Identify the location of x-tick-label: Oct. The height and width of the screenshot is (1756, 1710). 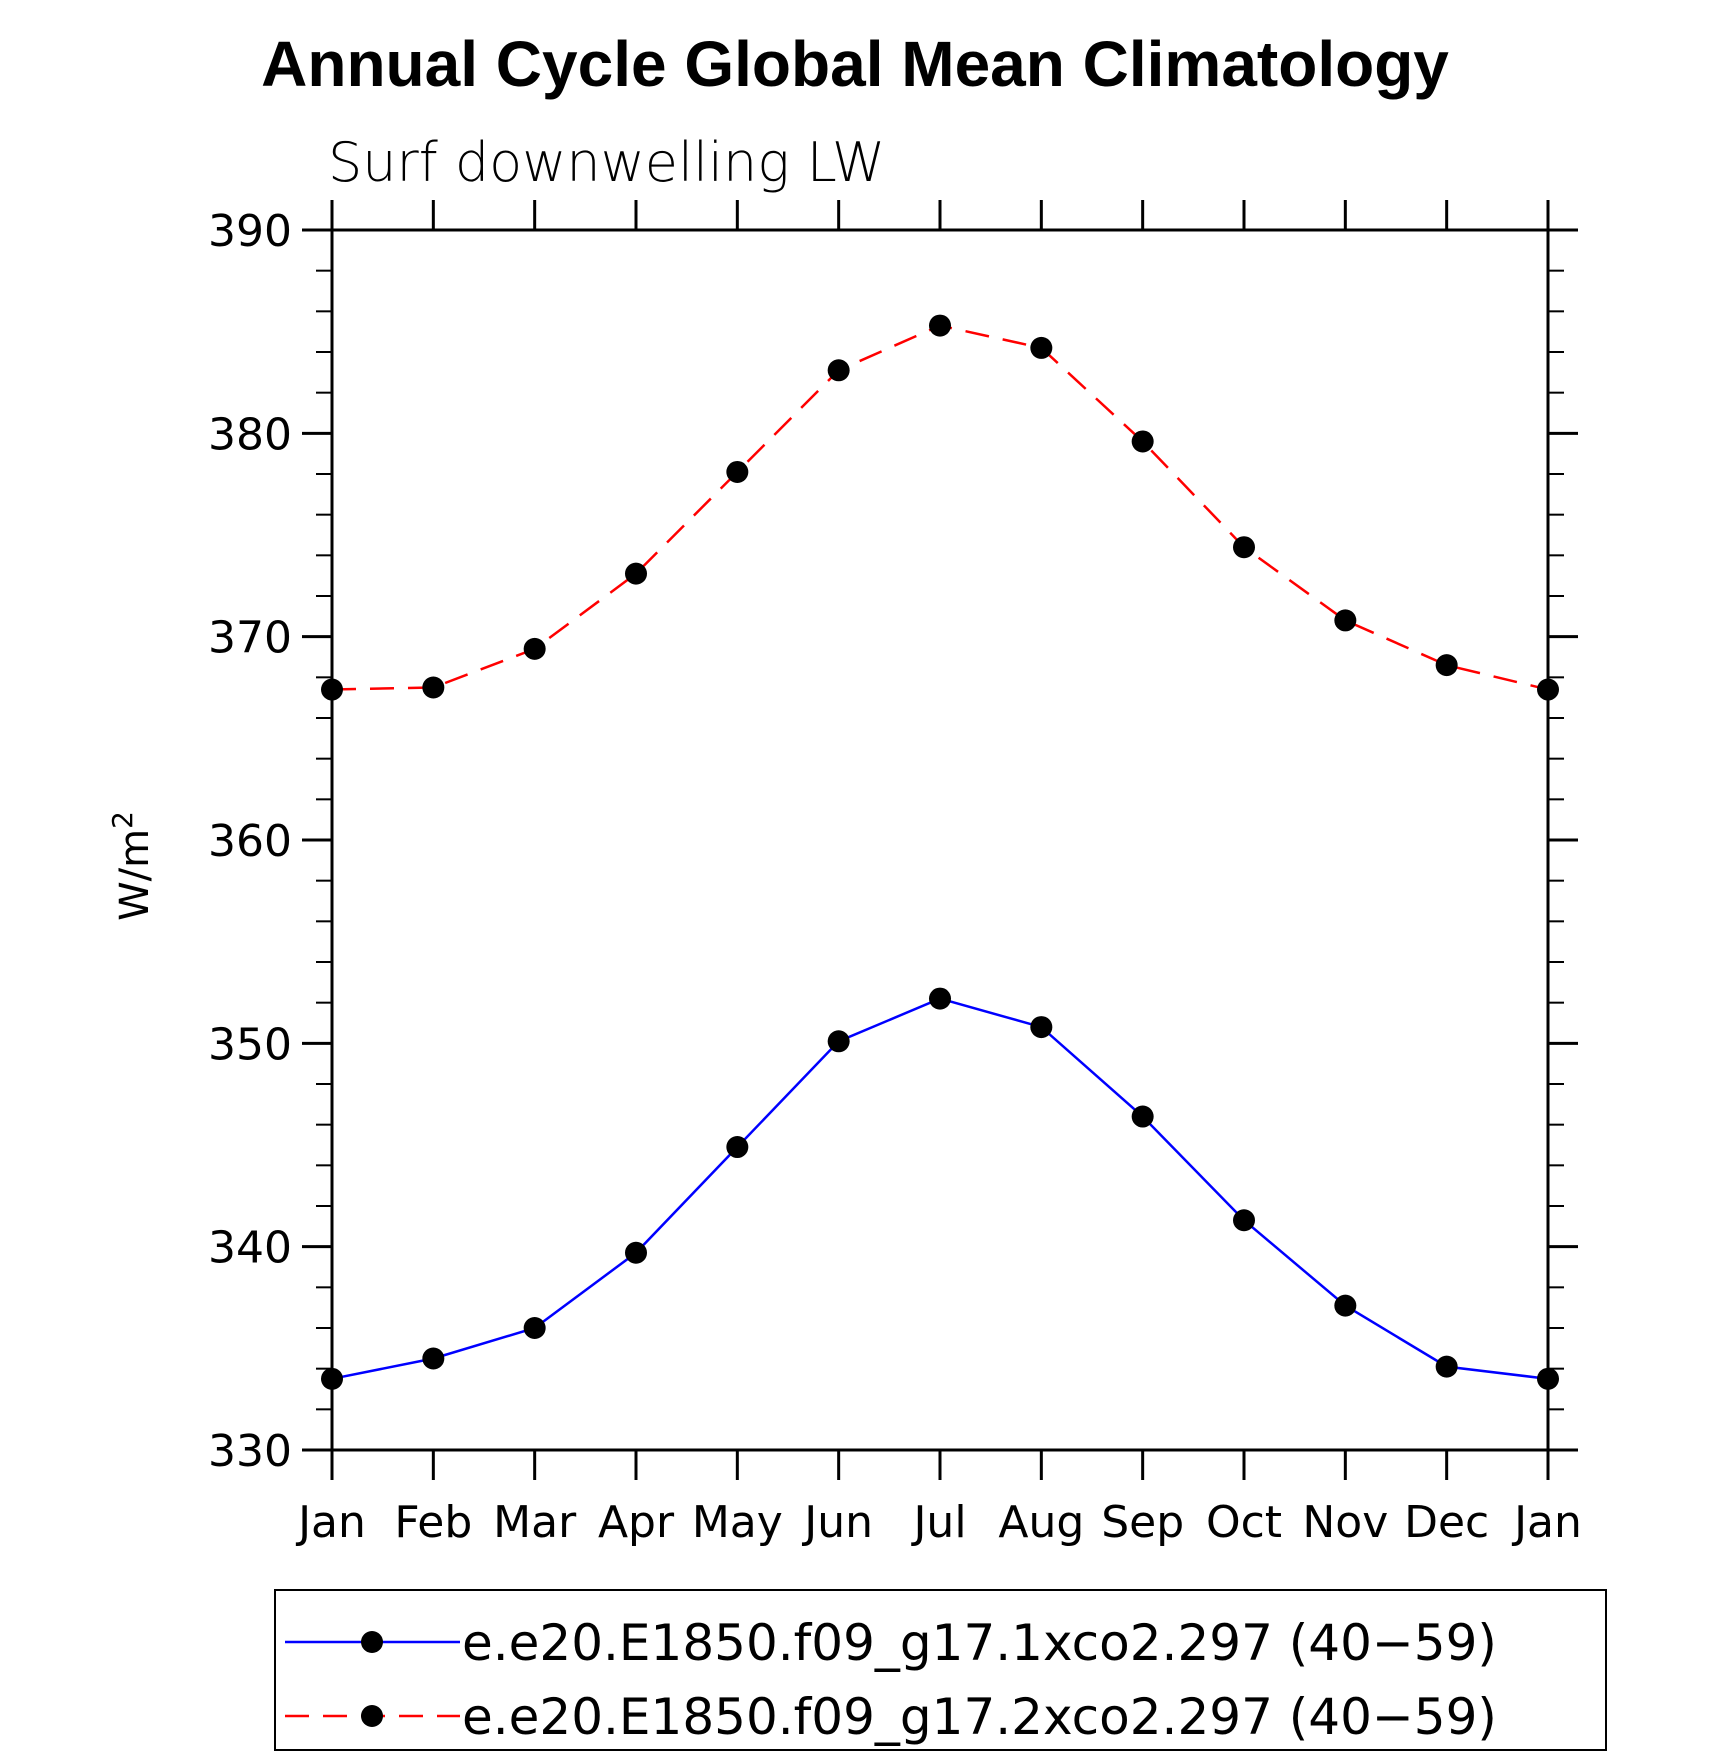
(1244, 1522).